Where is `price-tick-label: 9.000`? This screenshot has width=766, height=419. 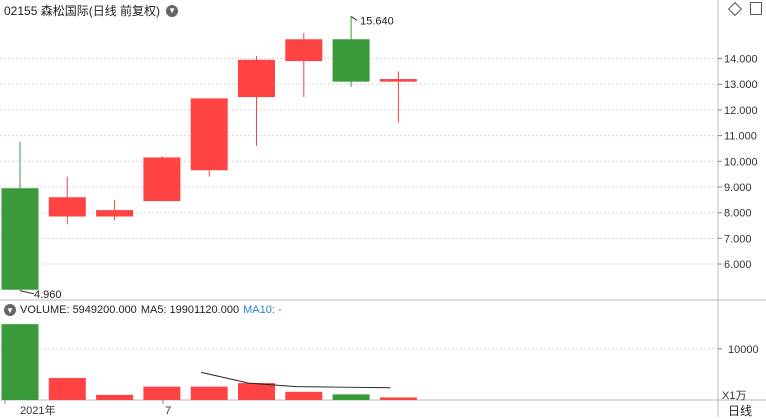 price-tick-label: 9.000 is located at coordinates (738, 188).